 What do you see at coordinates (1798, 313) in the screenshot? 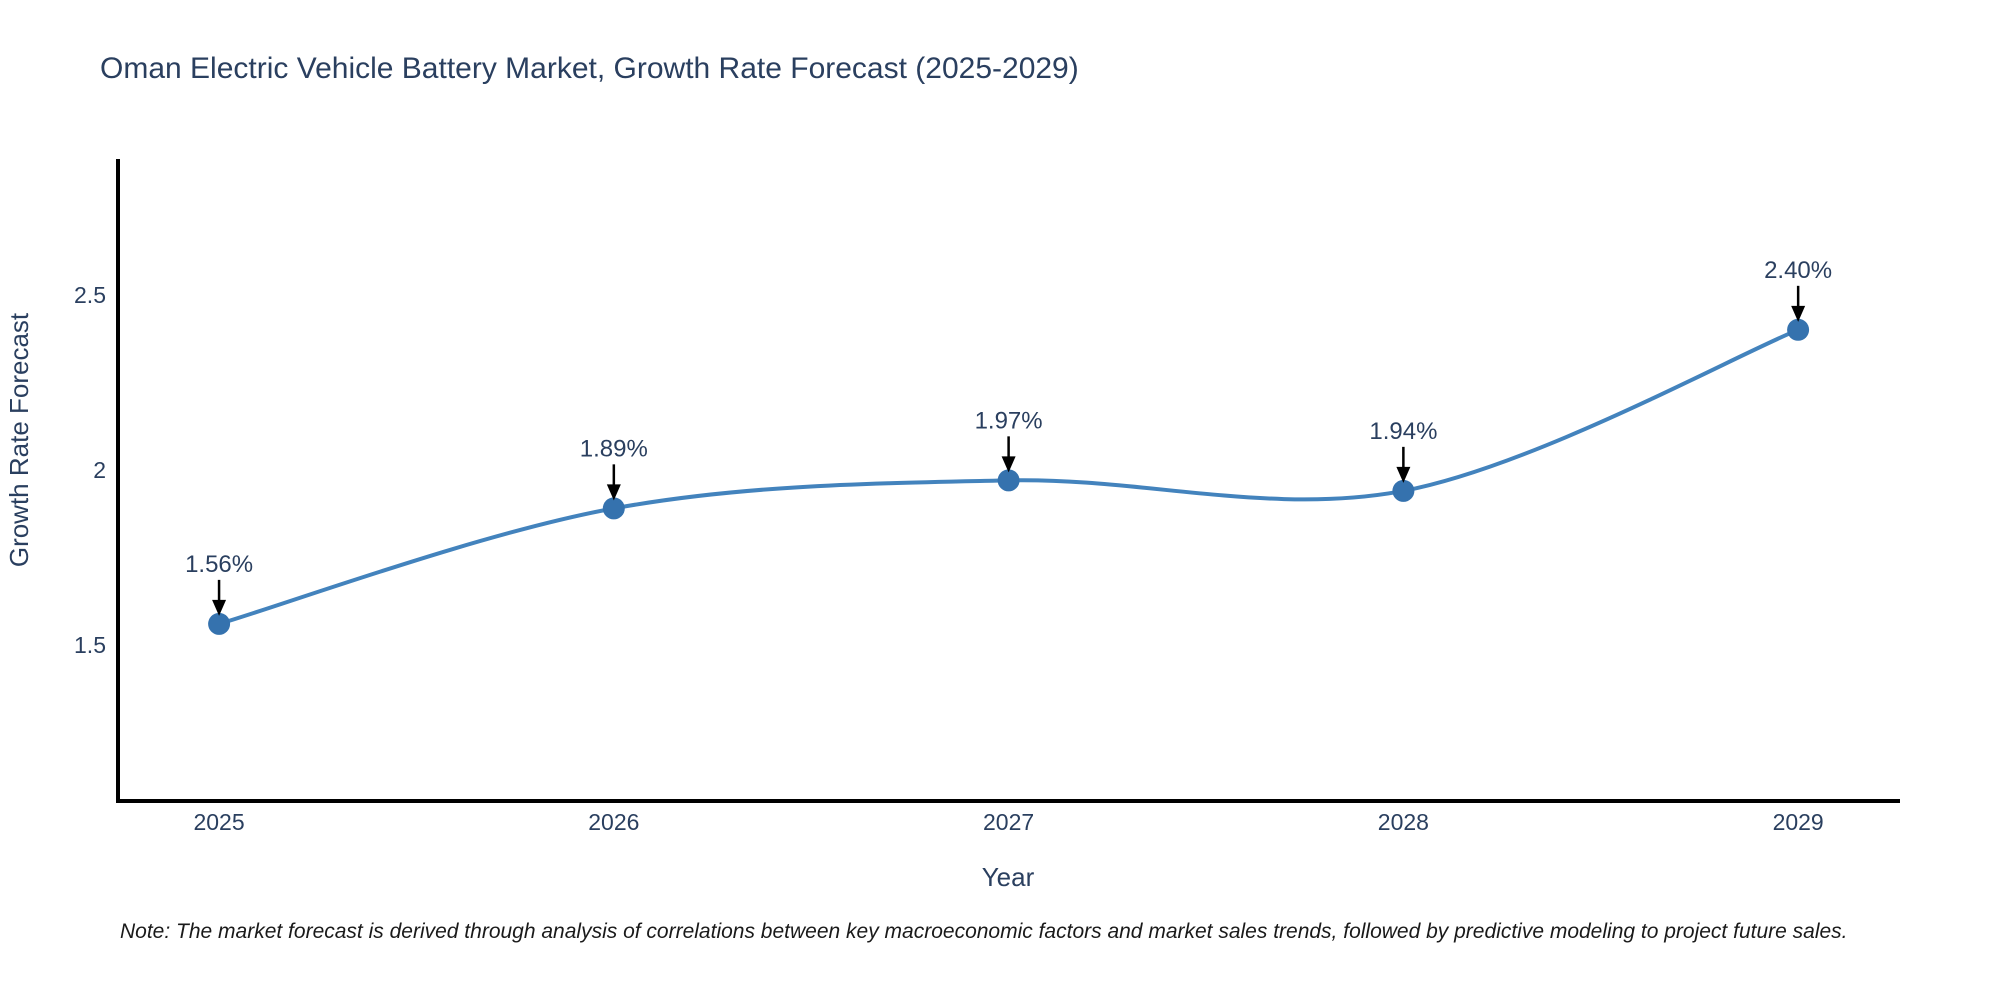
I see `annotation-arrowhead-2029` at bounding box center [1798, 313].